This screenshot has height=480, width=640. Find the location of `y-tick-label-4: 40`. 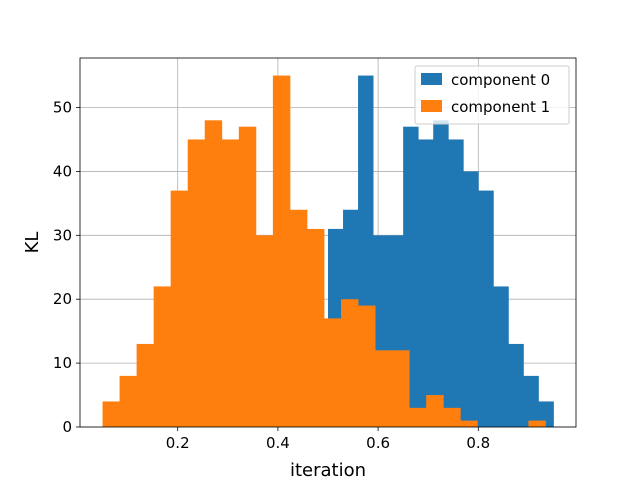

y-tick-label-4: 40 is located at coordinates (62, 171).